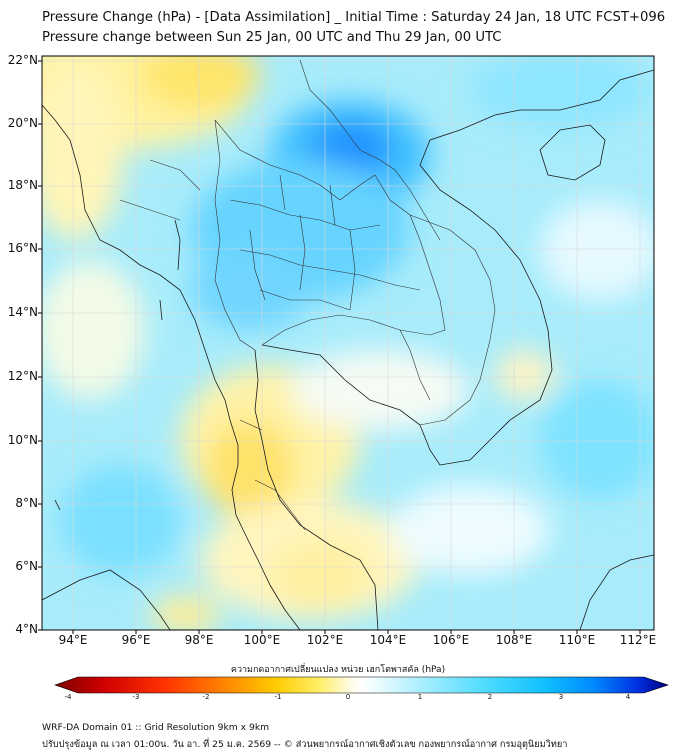 The image size is (676, 756). What do you see at coordinates (420, 697) in the screenshot?
I see `colorbar-tick: 1` at bounding box center [420, 697].